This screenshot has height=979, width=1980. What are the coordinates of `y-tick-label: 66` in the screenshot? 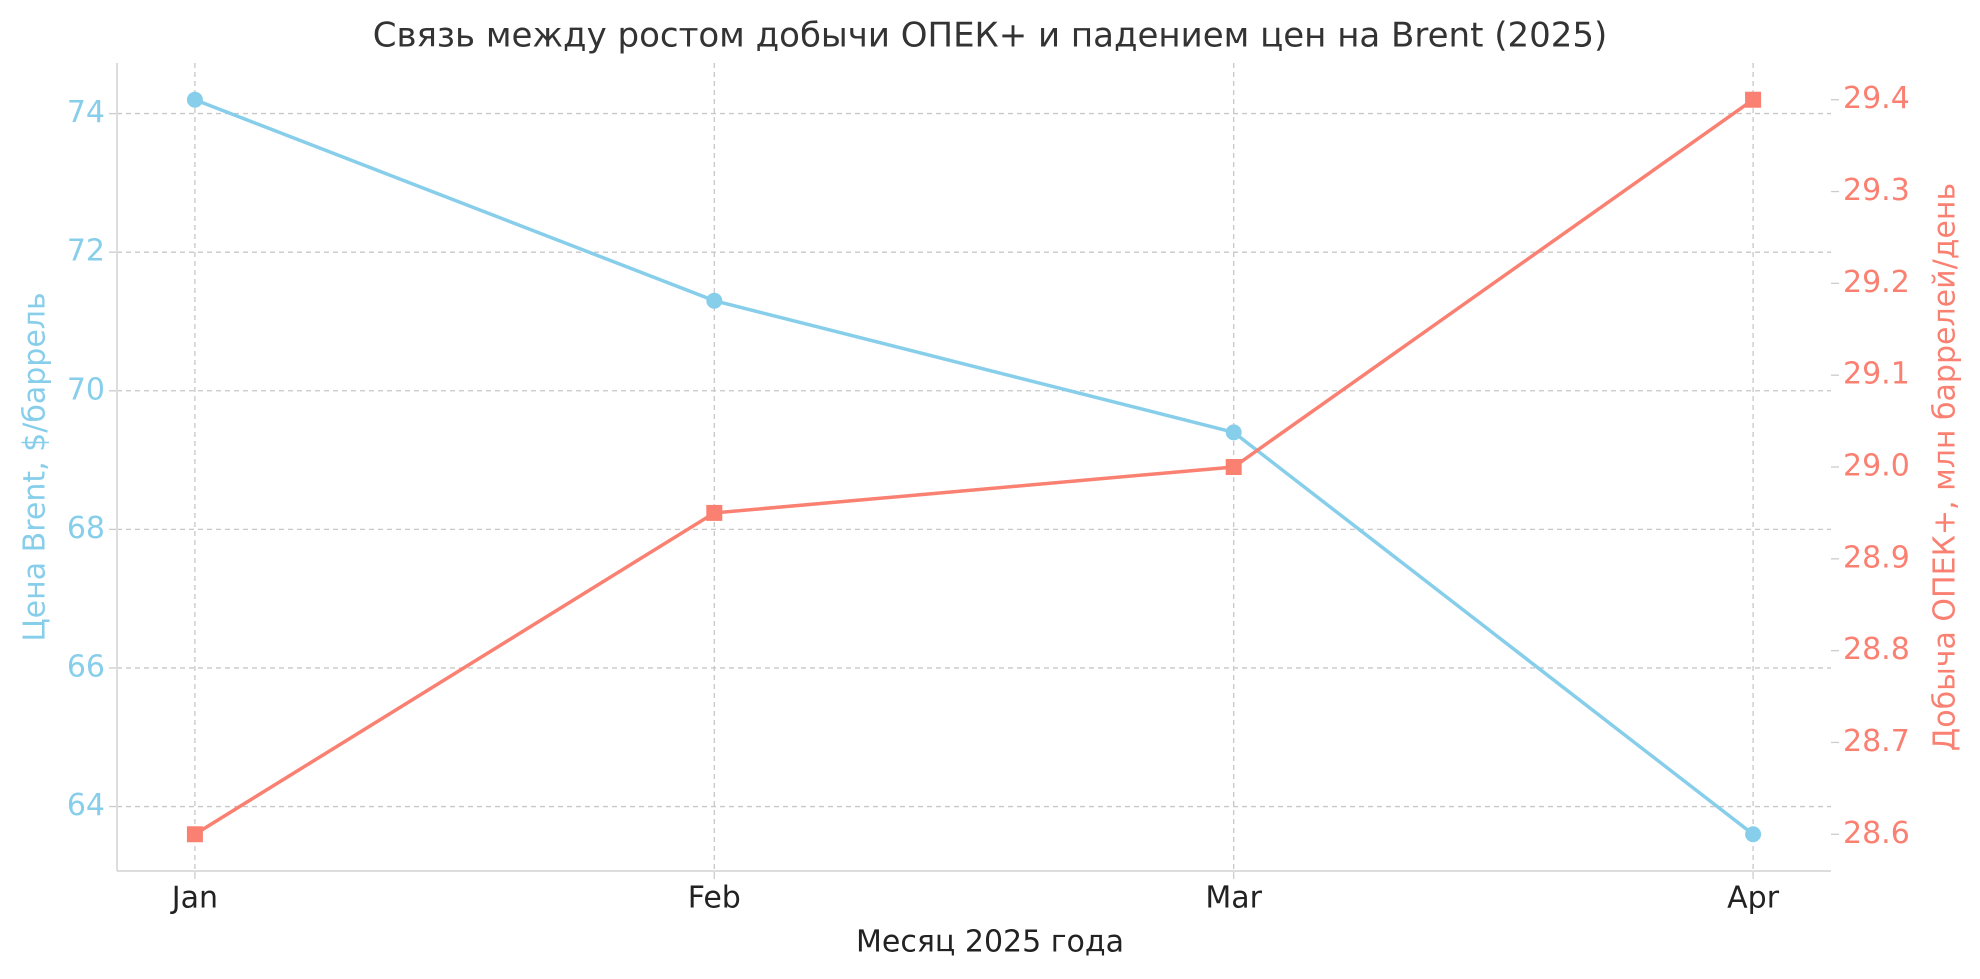 It's located at (86, 666).